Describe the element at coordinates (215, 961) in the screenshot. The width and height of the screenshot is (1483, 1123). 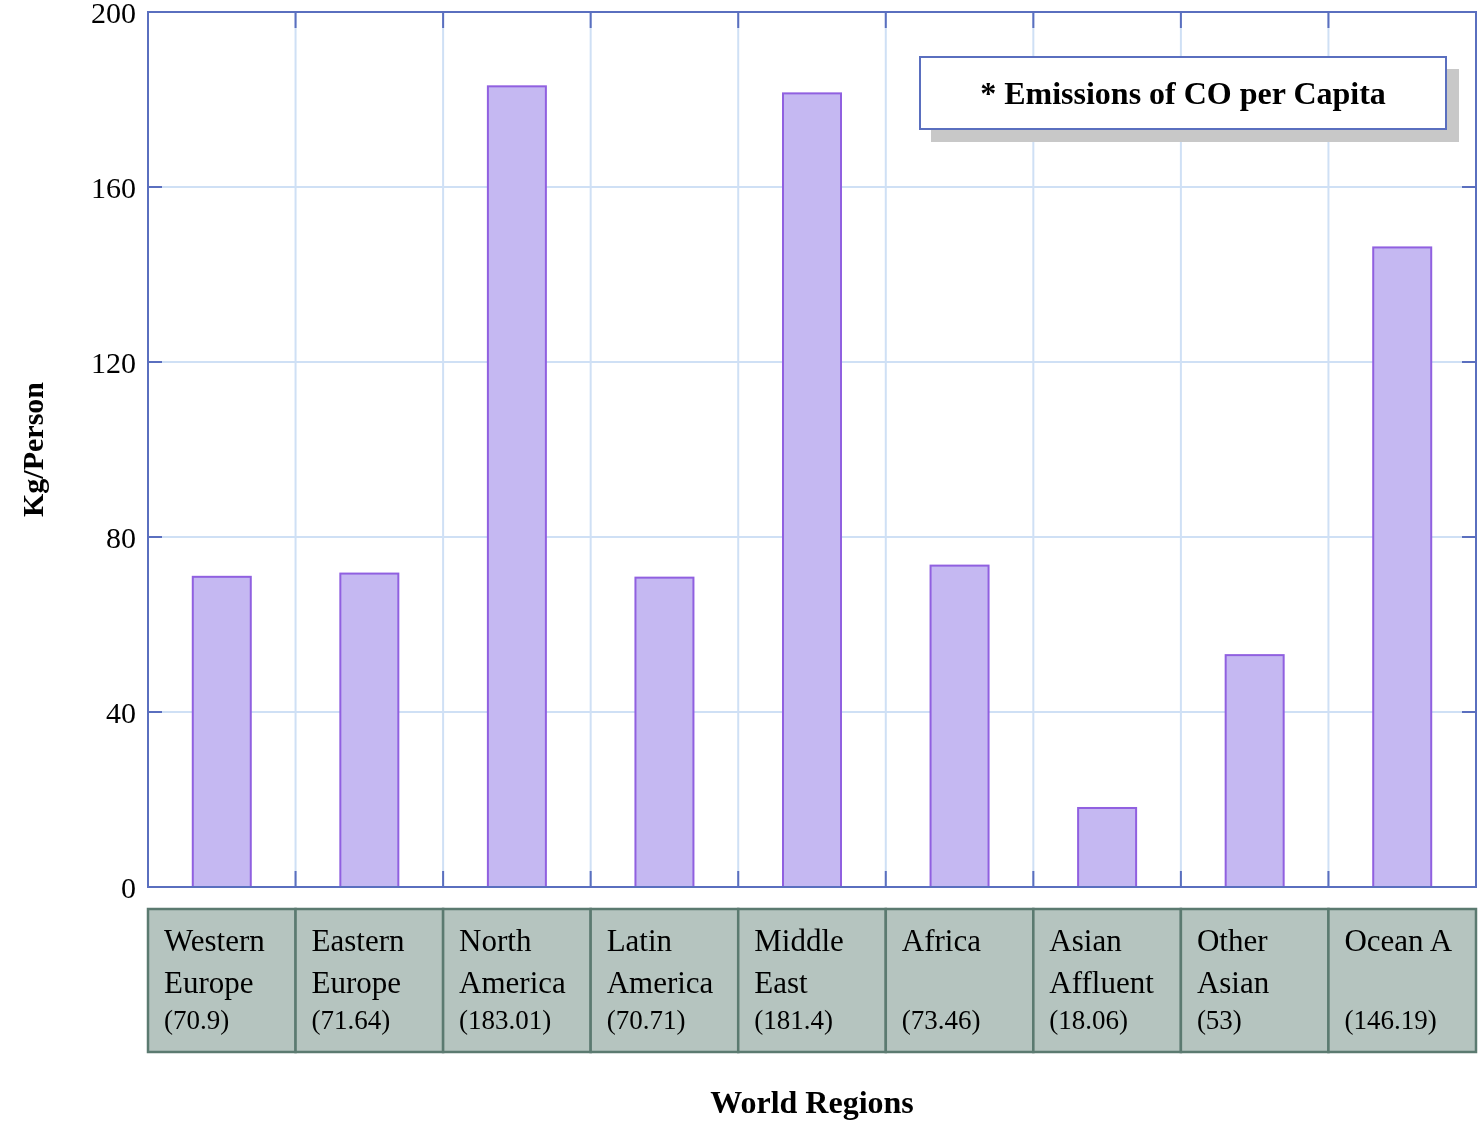
I see `x-tick-label: Western Europe` at that location.